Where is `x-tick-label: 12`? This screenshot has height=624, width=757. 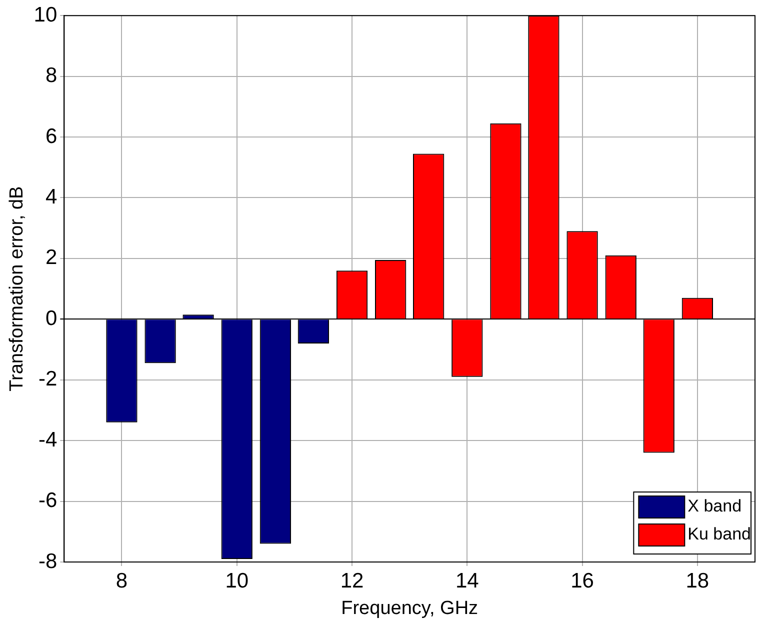
x-tick-label: 12 is located at coordinates (352, 580).